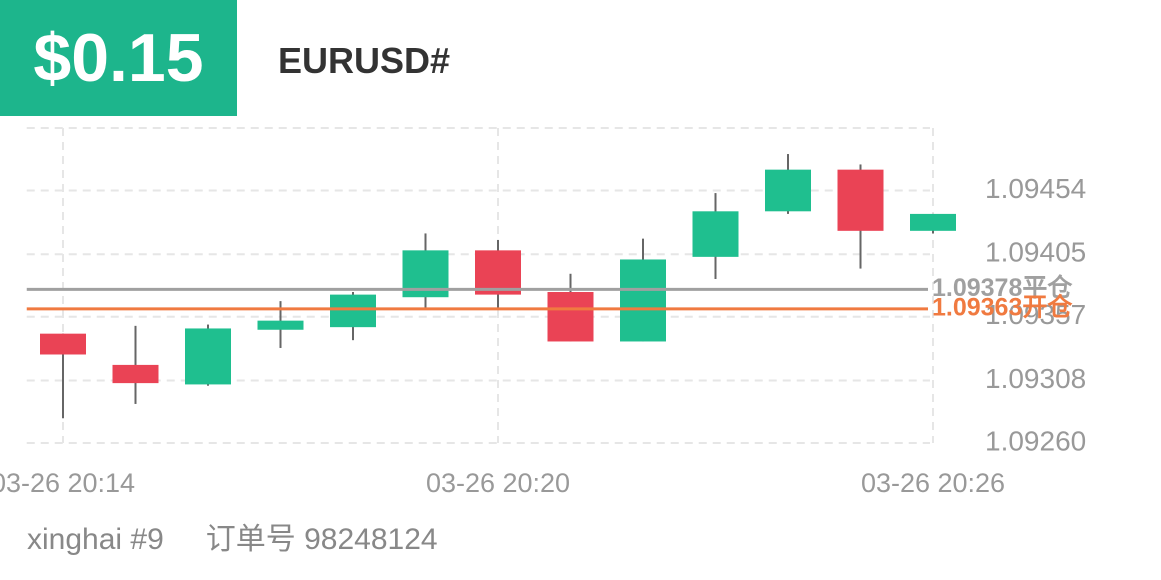 This screenshot has width=1161, height=580. I want to click on footer: xinghai #9 订单号 98248124, so click(253, 536).